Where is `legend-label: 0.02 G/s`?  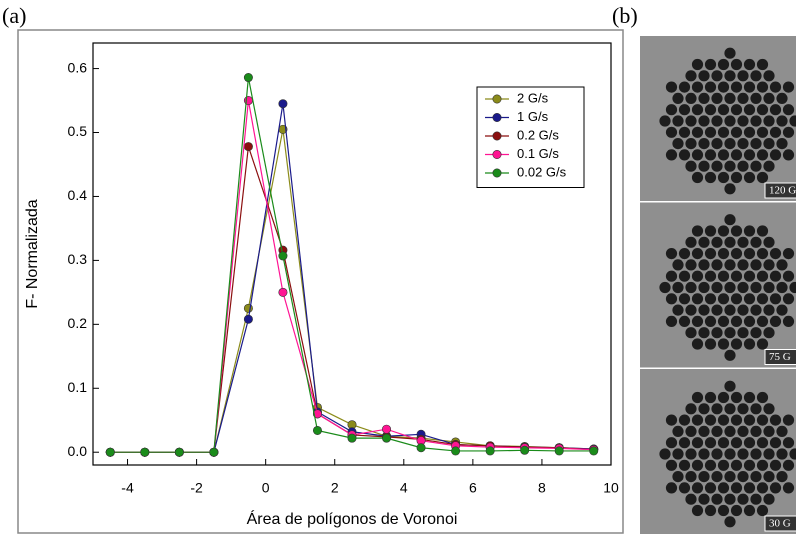
legend-label: 0.02 G/s is located at coordinates (542, 171).